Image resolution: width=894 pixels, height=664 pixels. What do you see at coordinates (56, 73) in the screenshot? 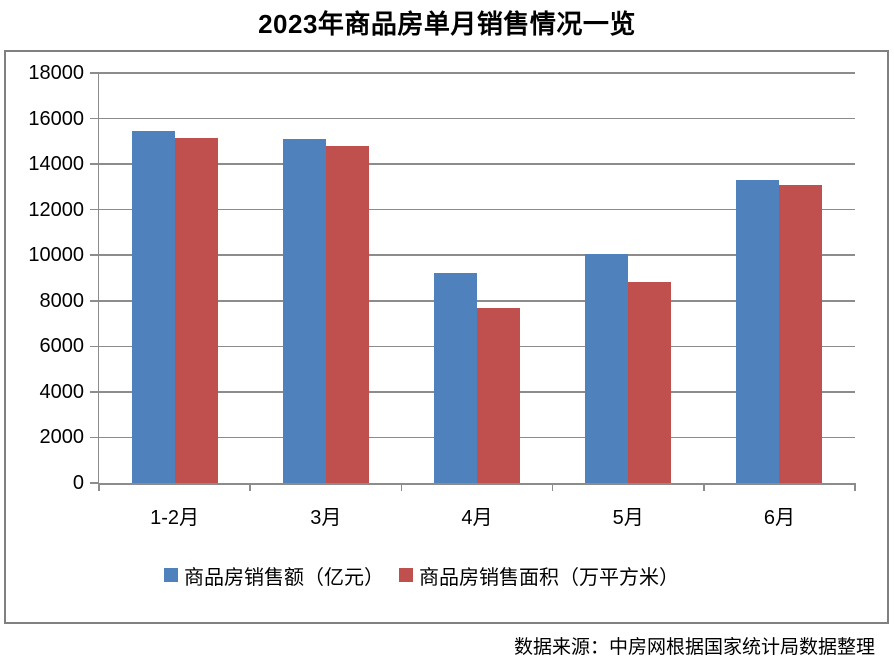
I see `y-axis-tick-label: 18000` at bounding box center [56, 73].